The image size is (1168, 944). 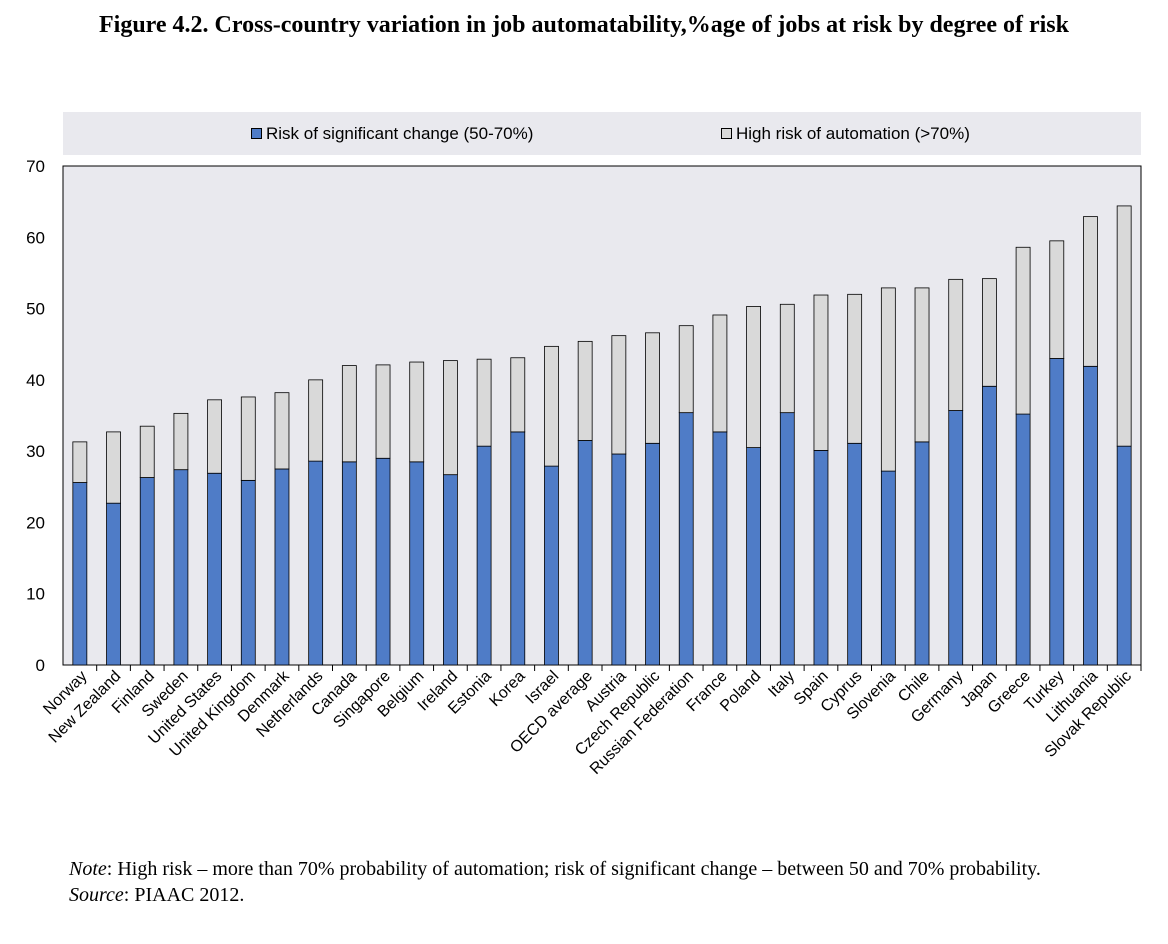 What do you see at coordinates (184, 895) in the screenshot?
I see `source-text: : PIAAC 2012.` at bounding box center [184, 895].